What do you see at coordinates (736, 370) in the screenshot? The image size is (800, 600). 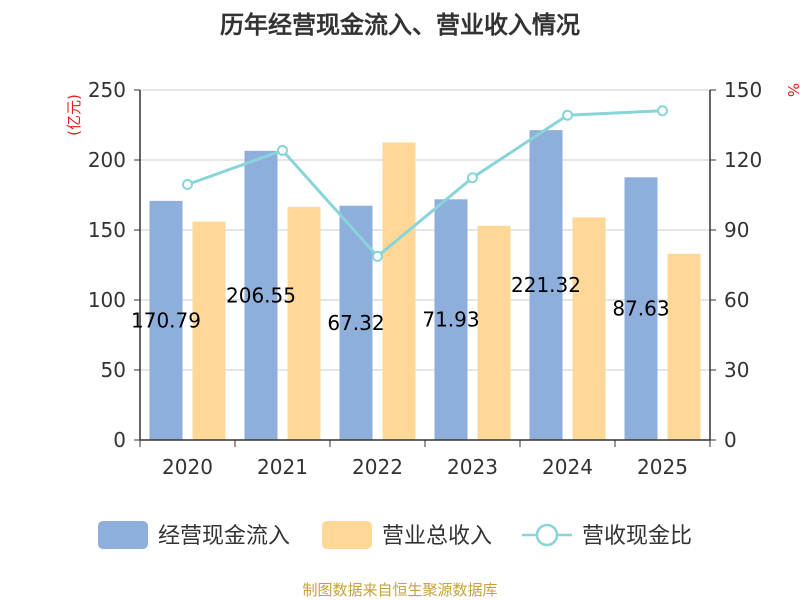 I see `right-tick-label: 30` at bounding box center [736, 370].